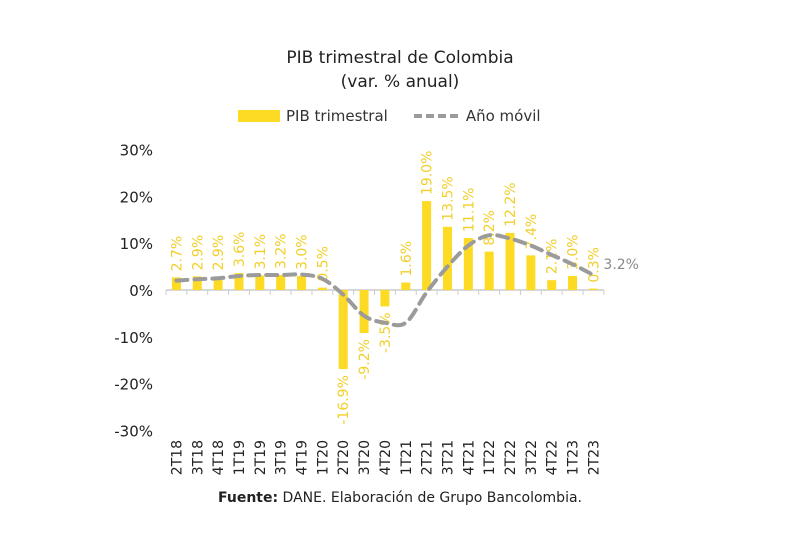  Describe the element at coordinates (448, 457) in the screenshot. I see `x-tick-label: 3T21` at that location.